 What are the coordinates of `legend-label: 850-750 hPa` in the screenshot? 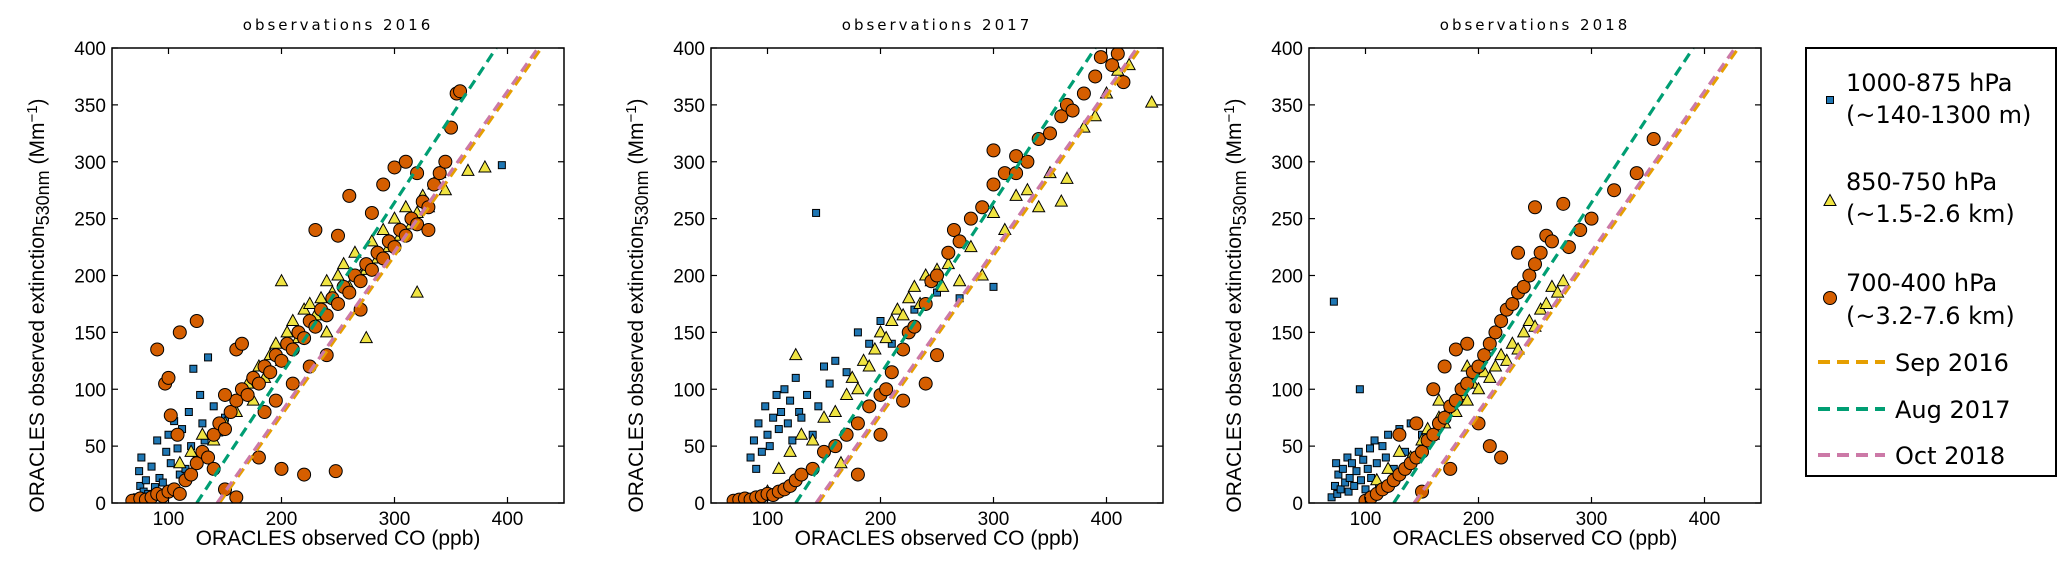 It's located at (1921, 182).